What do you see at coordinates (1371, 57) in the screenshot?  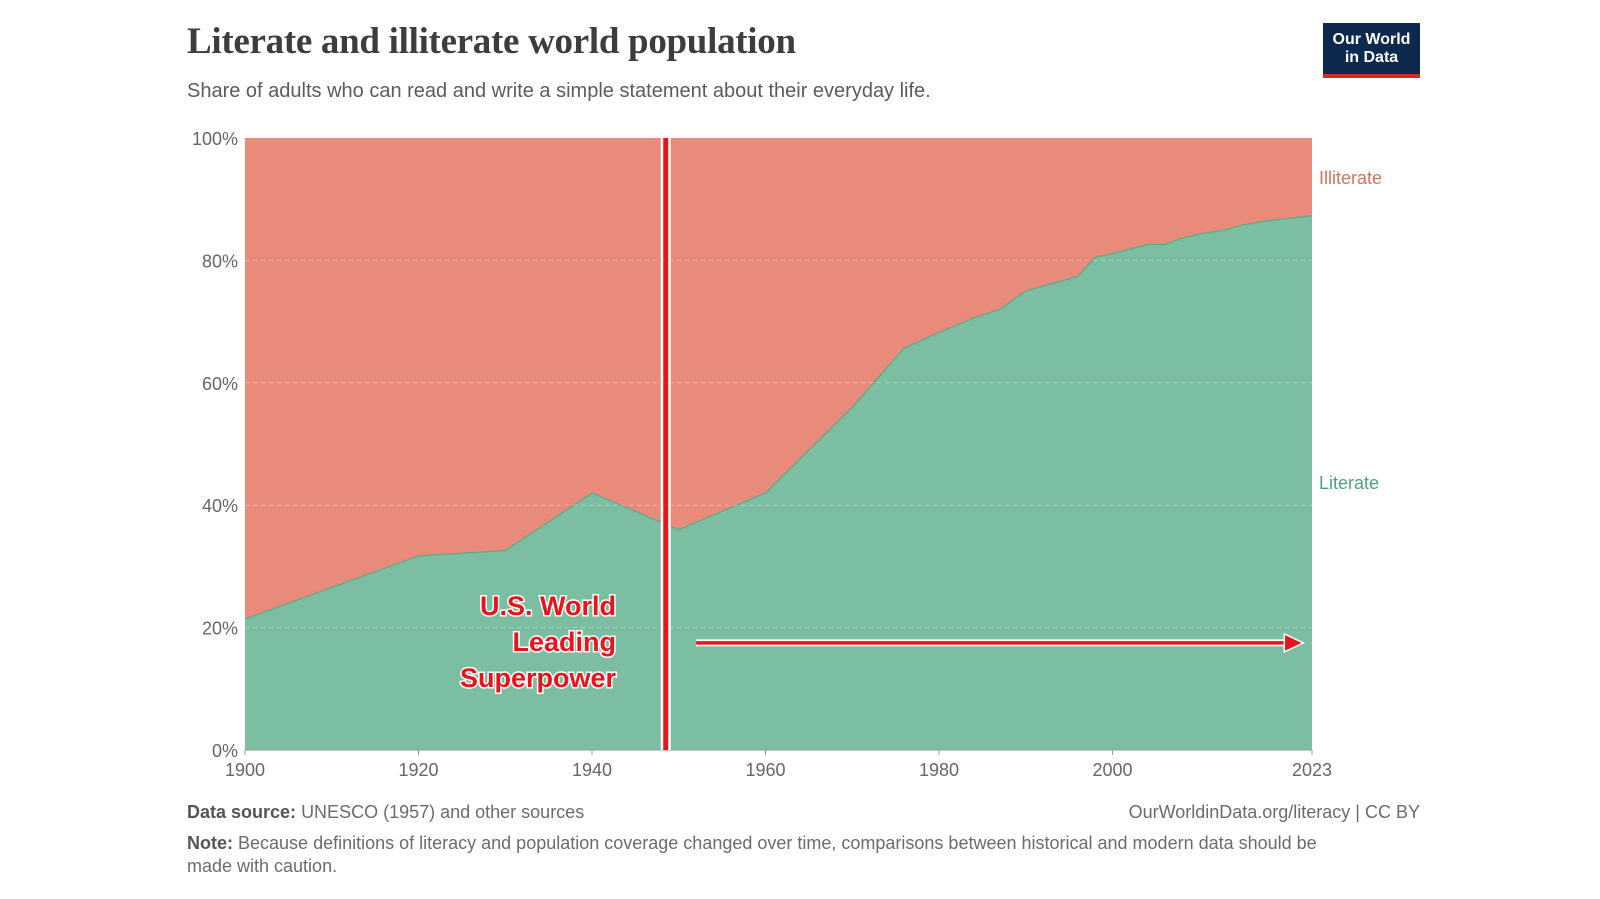 I see `logo-line-2: in Data` at bounding box center [1371, 57].